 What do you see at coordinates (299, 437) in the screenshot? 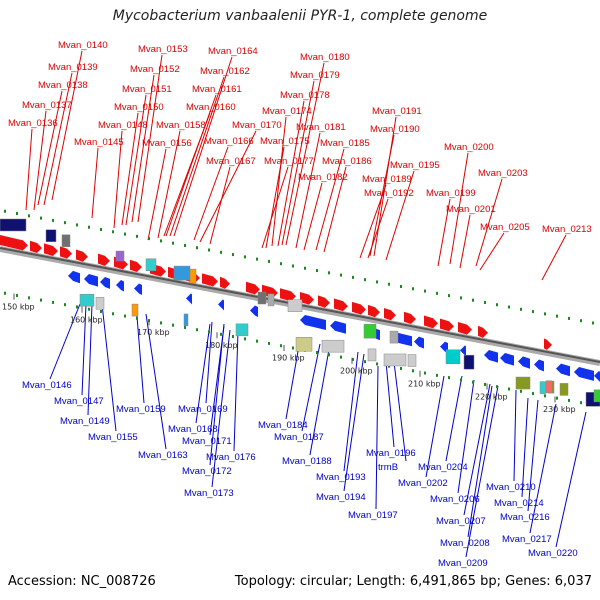
I see `bottom-gene-label: Mvan_0187` at bounding box center [299, 437].